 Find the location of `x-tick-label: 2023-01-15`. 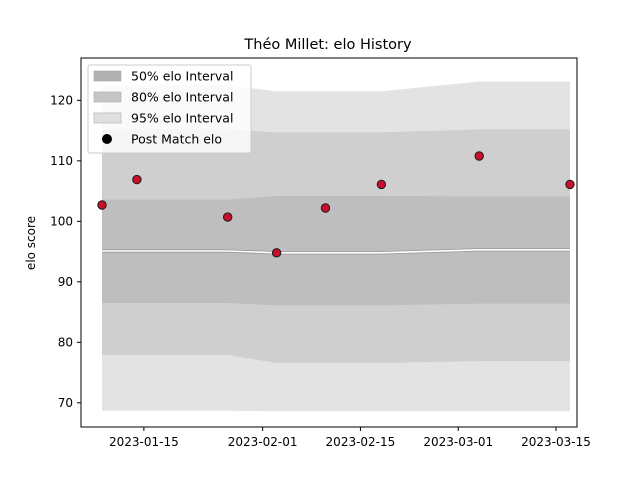

x-tick-label: 2023-01-15 is located at coordinates (144, 442).